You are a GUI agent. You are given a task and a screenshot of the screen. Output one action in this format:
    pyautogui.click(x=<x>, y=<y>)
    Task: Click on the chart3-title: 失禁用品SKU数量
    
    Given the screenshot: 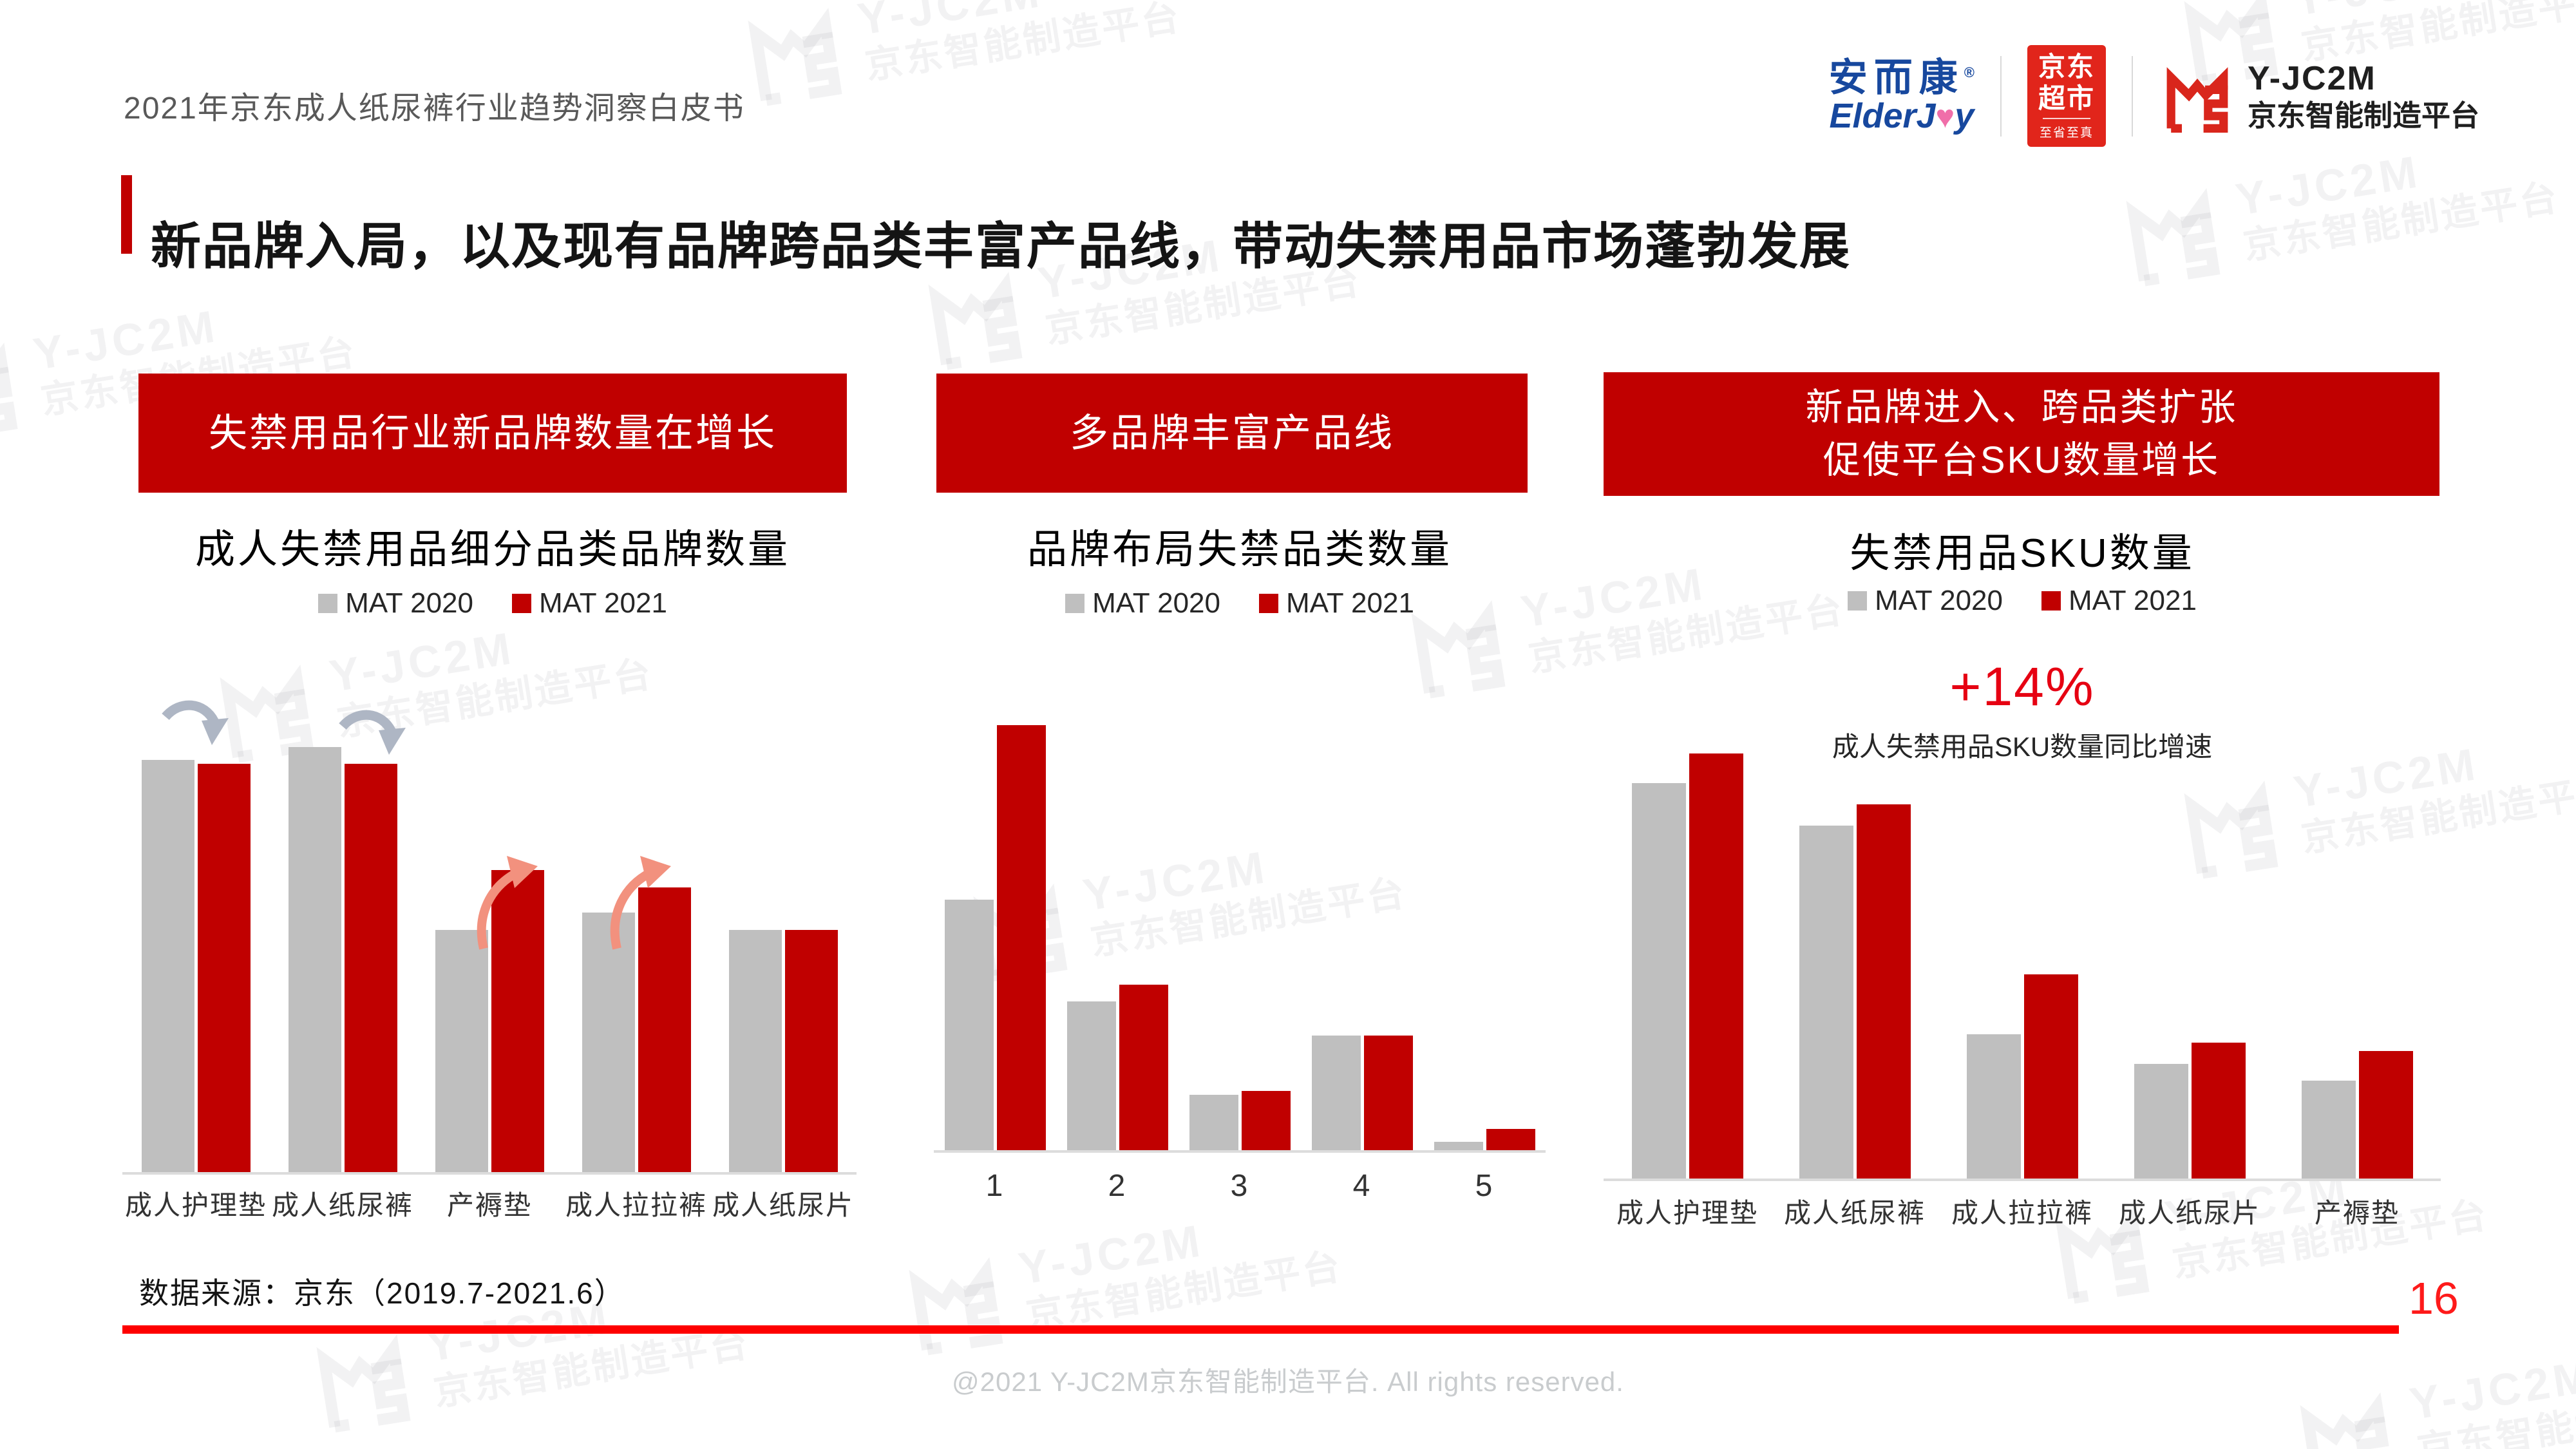 What is the action you would take?
    pyautogui.click(x=2022, y=554)
    